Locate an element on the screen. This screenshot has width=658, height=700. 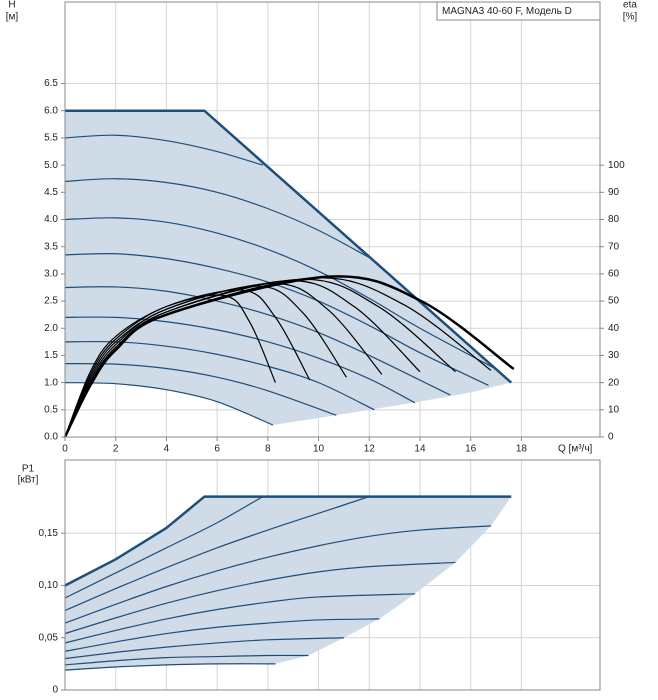
x-tick-label: 2 is located at coordinates (116, 449).